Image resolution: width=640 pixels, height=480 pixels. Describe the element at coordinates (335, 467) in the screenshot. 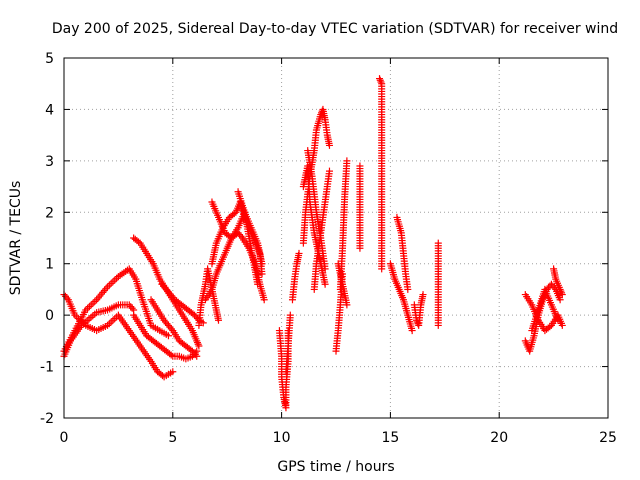

I see `x-axis-label: GPS time / hours` at that location.